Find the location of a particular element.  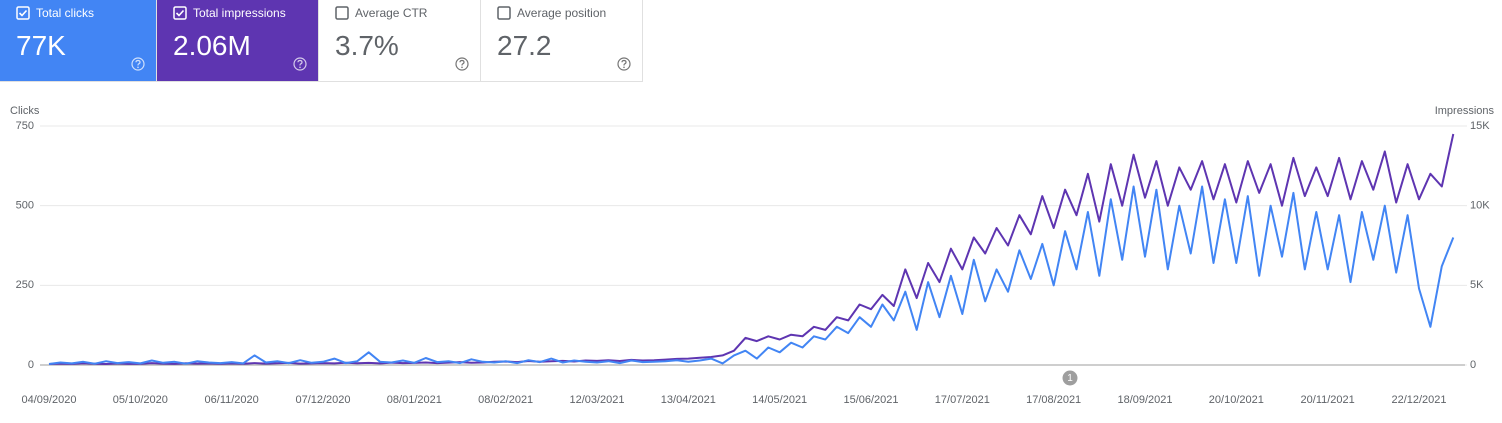

card-value: 27.2 is located at coordinates (524, 45).